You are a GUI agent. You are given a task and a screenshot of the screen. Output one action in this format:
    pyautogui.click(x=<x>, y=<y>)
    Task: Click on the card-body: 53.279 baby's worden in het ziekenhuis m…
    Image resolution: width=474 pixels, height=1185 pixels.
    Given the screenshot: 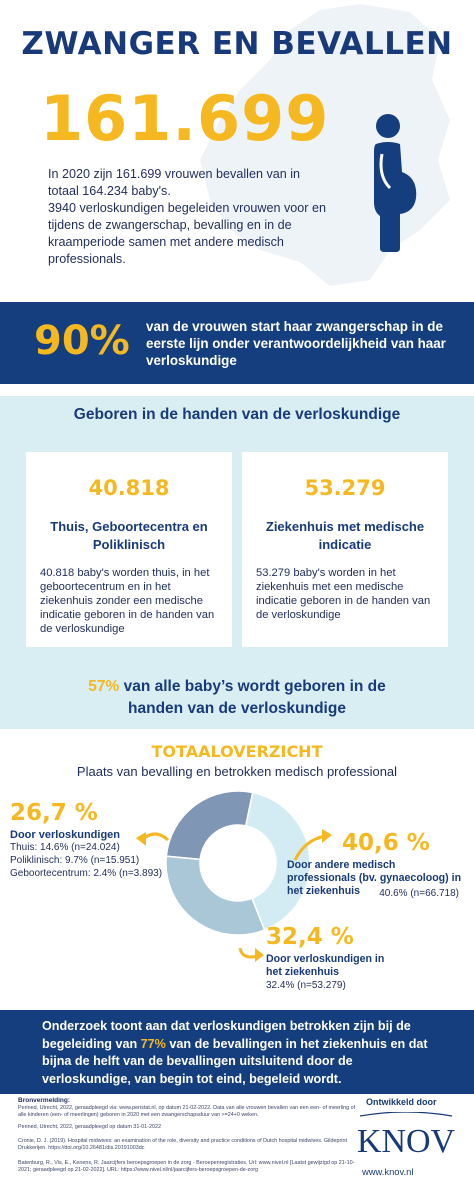 What is the action you would take?
    pyautogui.click(x=343, y=594)
    